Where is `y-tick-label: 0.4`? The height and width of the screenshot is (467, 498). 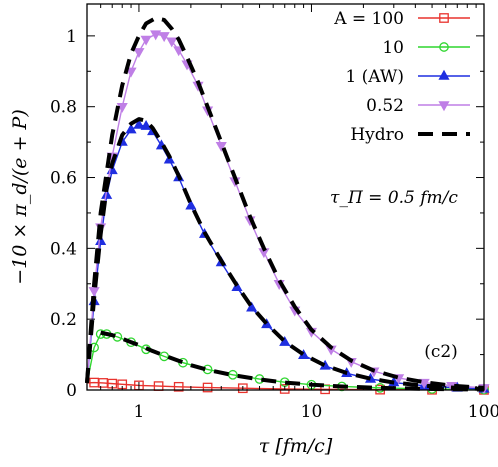
y-tick-label: 0.4 is located at coordinates (63, 249).